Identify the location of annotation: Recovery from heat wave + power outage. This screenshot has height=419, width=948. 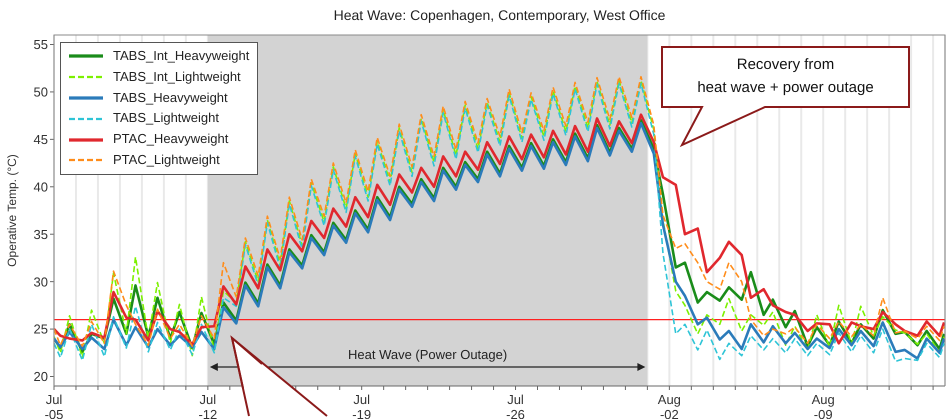
(785, 76).